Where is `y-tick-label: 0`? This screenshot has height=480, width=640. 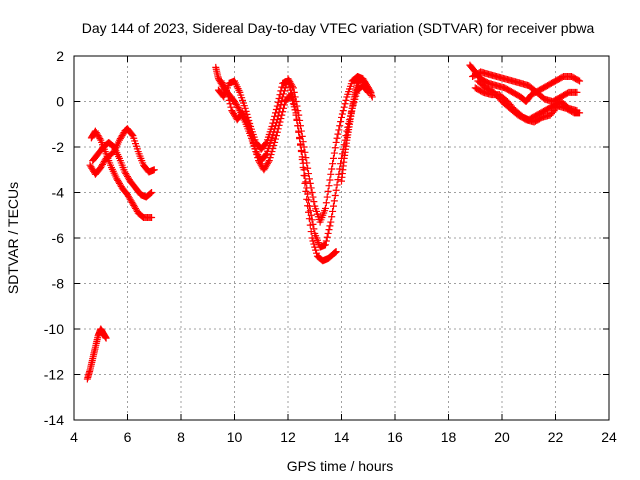
y-tick-label: 0 is located at coordinates (60, 102).